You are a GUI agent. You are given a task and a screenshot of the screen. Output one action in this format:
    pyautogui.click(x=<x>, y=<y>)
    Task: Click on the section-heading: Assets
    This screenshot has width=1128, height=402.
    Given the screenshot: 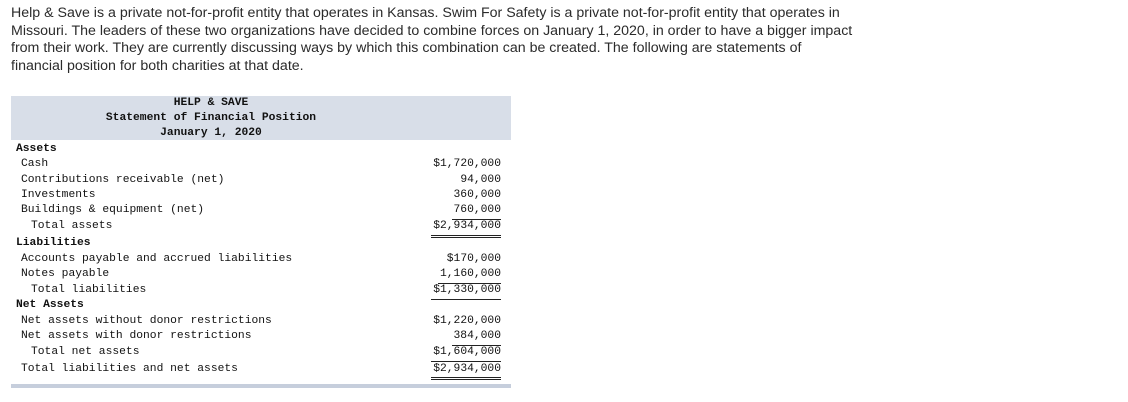 What is the action you would take?
    pyautogui.click(x=36, y=149)
    